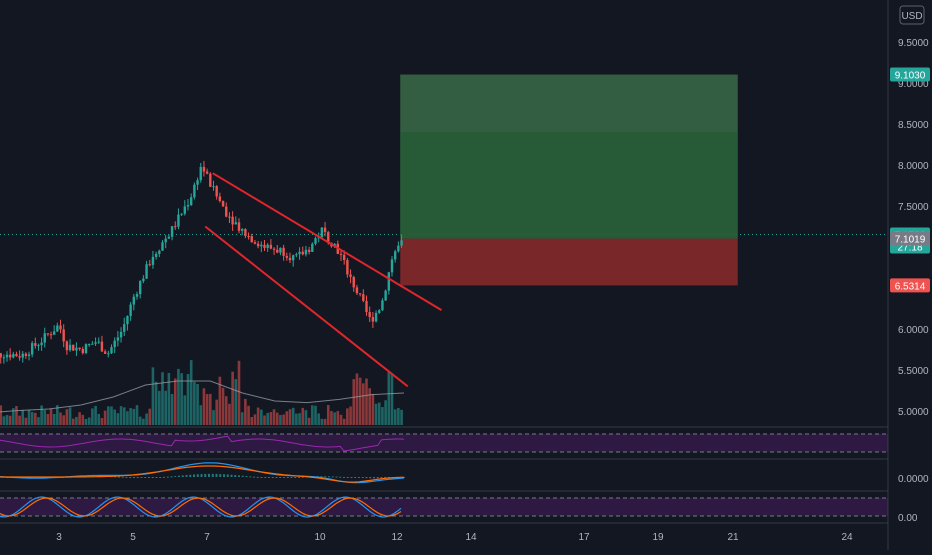 The height and width of the screenshot is (555, 932). What do you see at coordinates (327, 241) in the screenshot?
I see `trendline-upper` at bounding box center [327, 241].